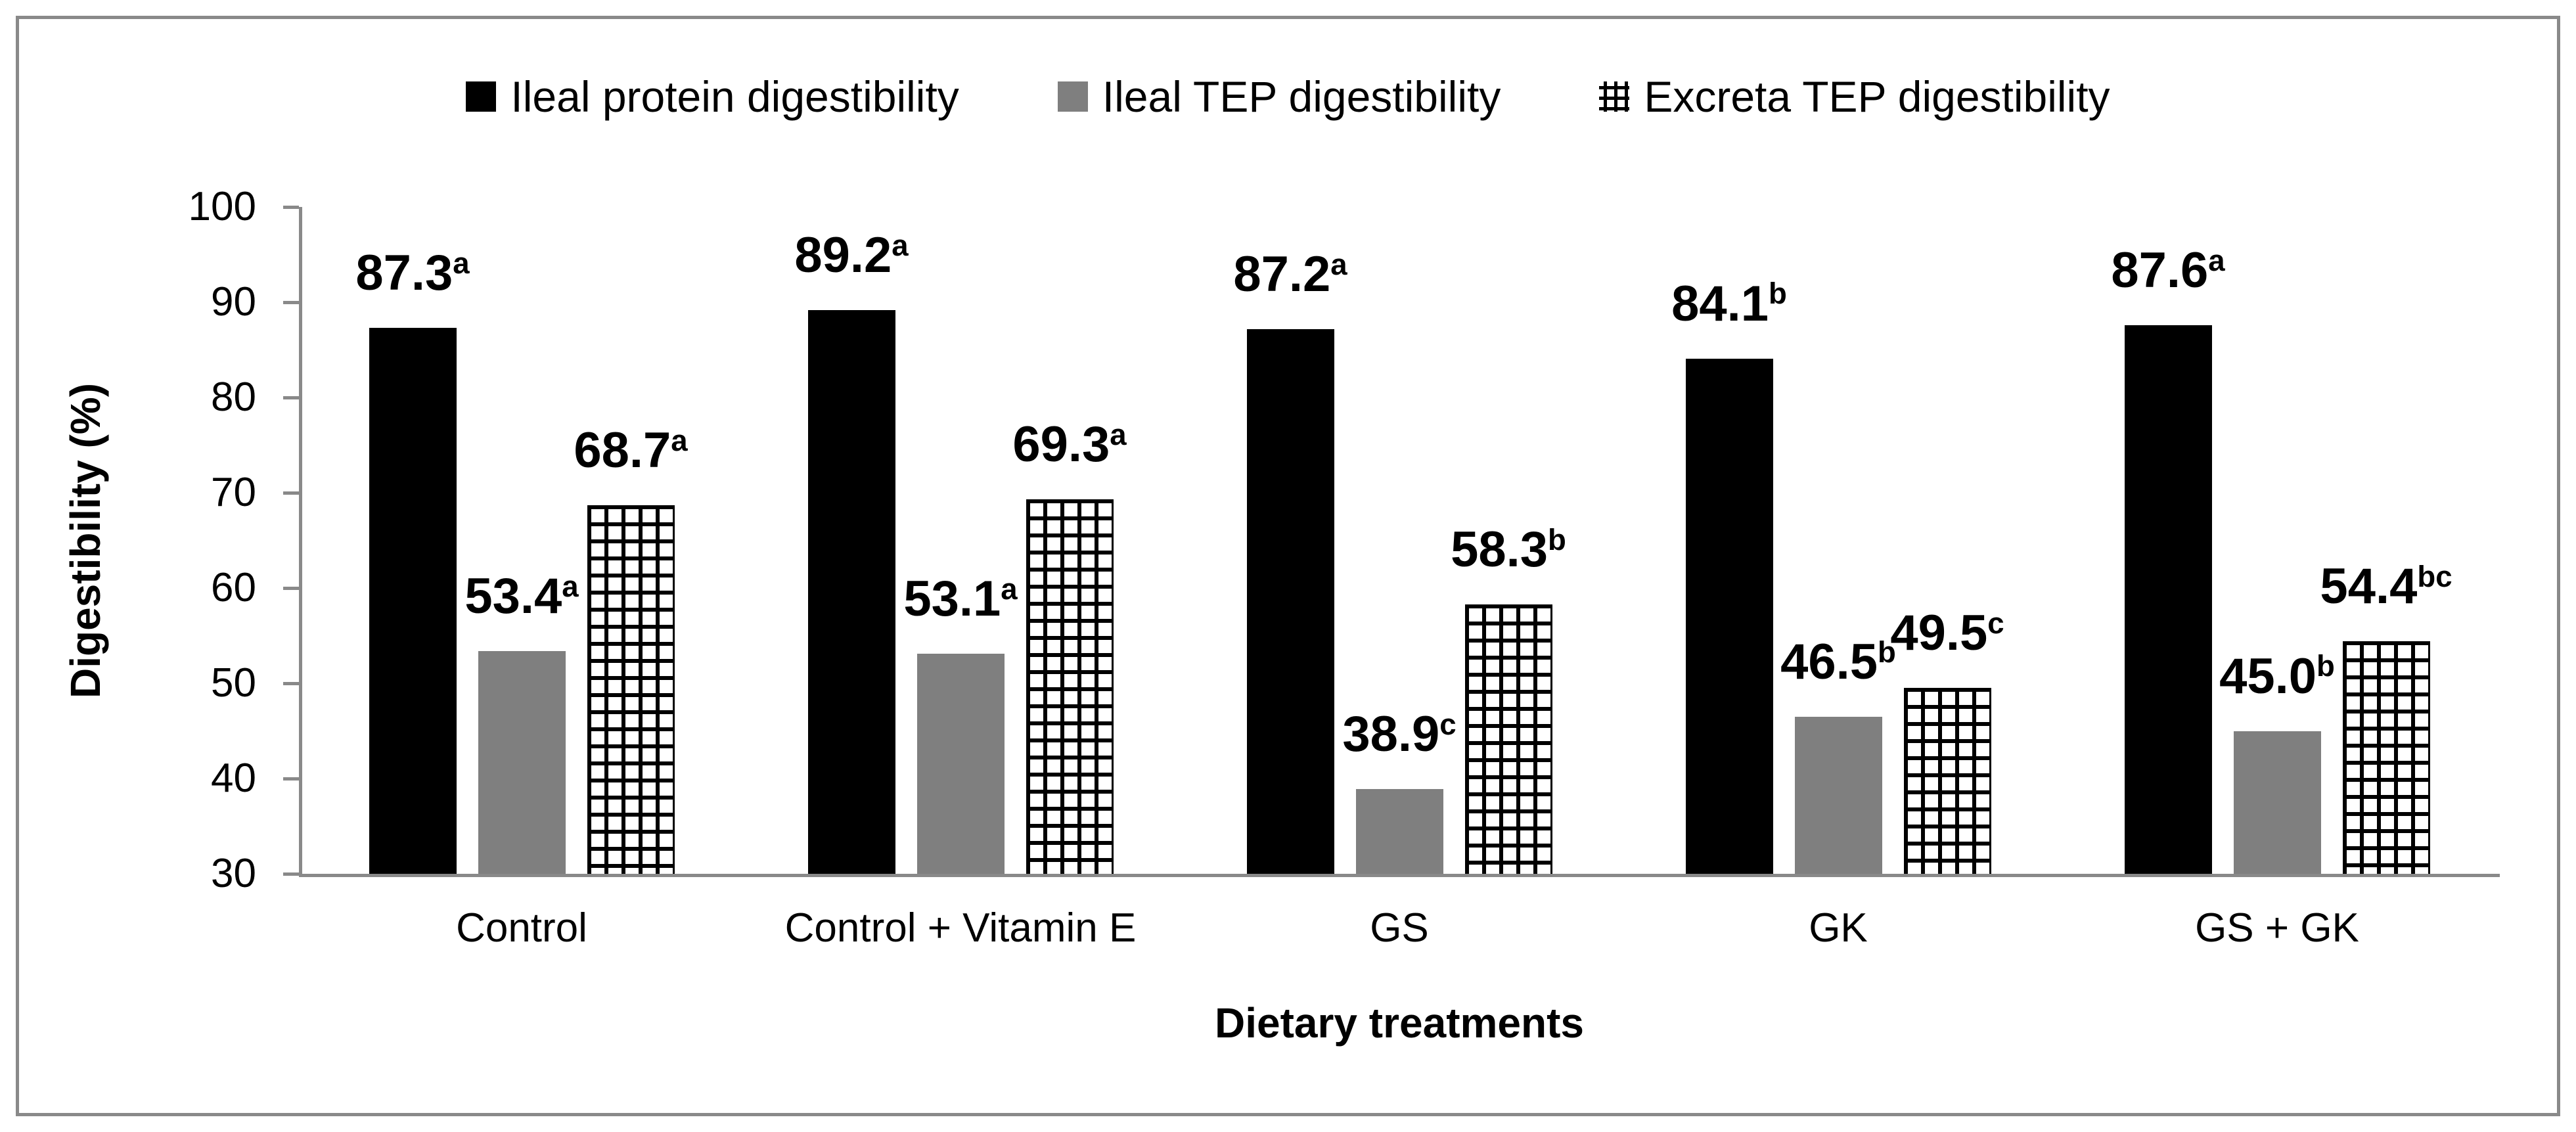 The image size is (2576, 1132). Describe the element at coordinates (1838, 928) in the screenshot. I see `x-category-label: GK` at that location.